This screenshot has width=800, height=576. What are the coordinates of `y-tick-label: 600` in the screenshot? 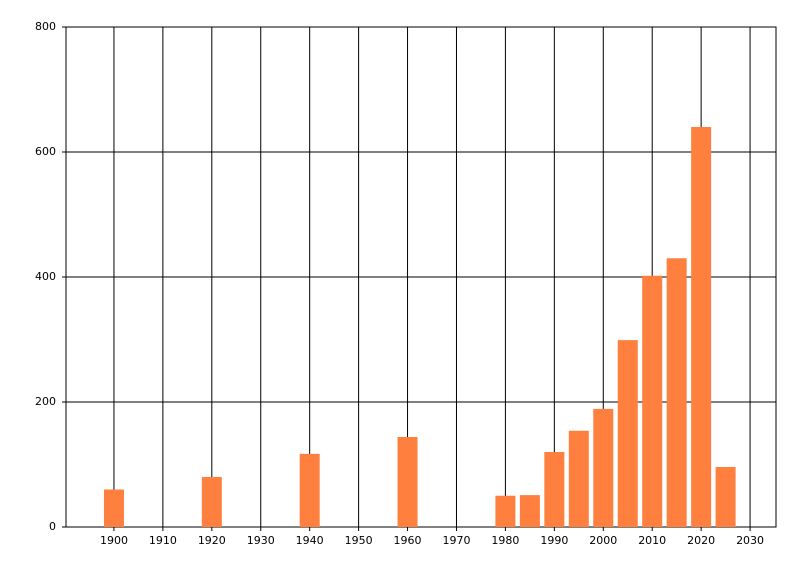 It's located at (45, 151).